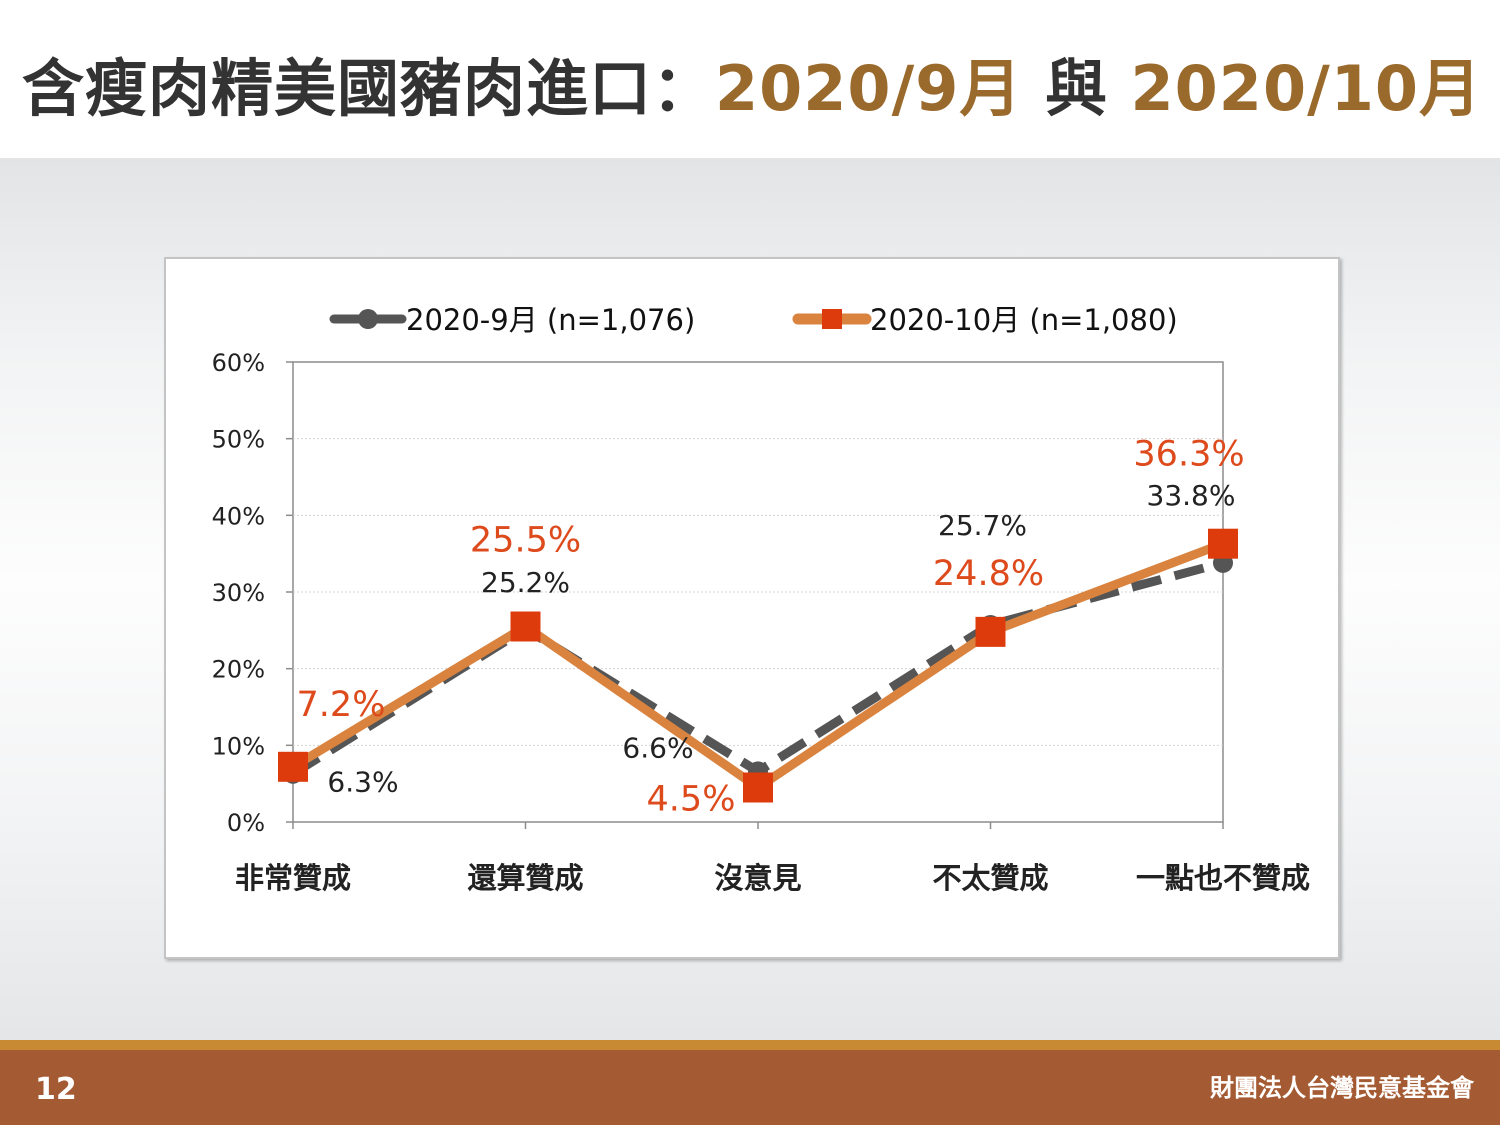 The image size is (1500, 1125). Describe the element at coordinates (238, 670) in the screenshot. I see `y-tick-label: 20%` at that location.